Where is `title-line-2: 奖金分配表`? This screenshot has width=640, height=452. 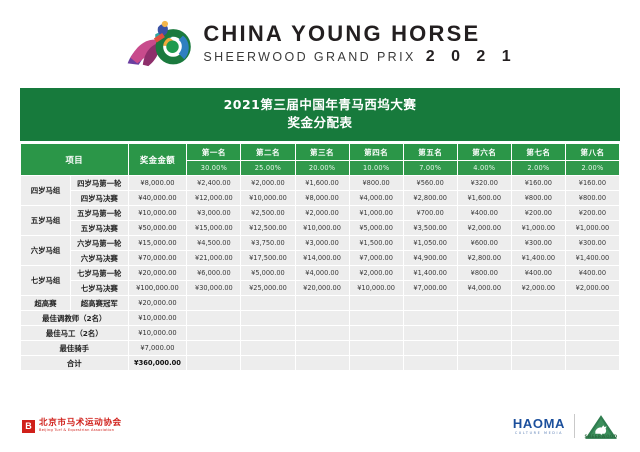 title-line-2: 奖金分配表 is located at coordinates (320, 123).